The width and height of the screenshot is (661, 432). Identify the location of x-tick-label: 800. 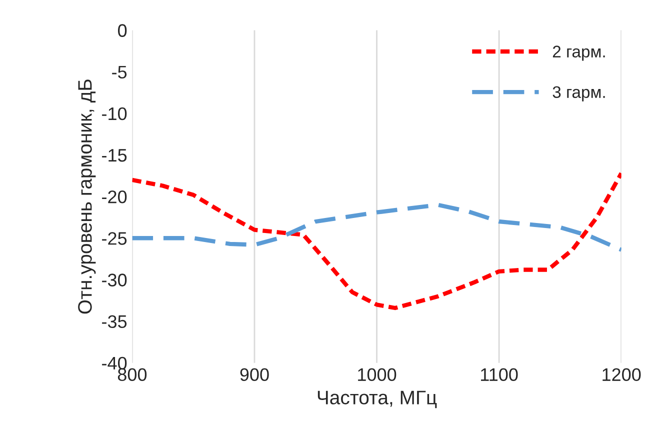
(132, 375).